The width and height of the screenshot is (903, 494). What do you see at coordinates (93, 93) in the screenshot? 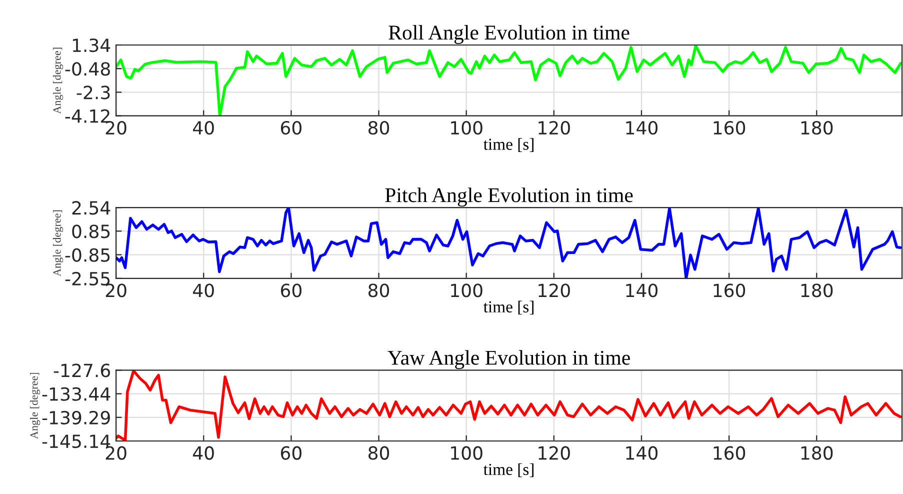
I see `y-tick-label: -2.3` at bounding box center [93, 93].